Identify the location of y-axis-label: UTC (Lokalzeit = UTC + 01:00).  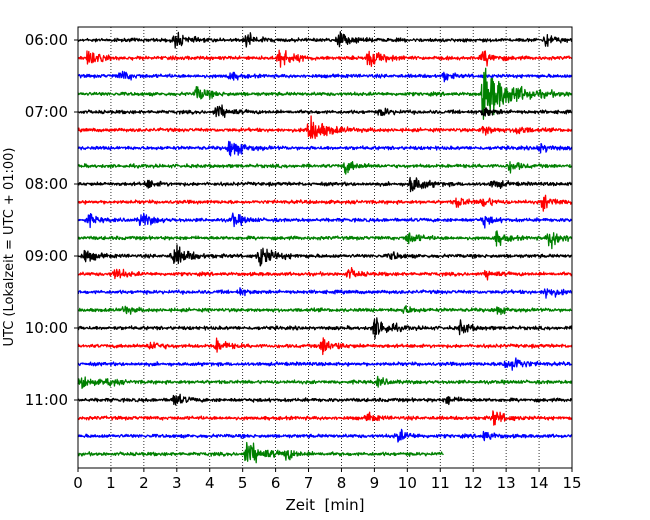
(9, 247).